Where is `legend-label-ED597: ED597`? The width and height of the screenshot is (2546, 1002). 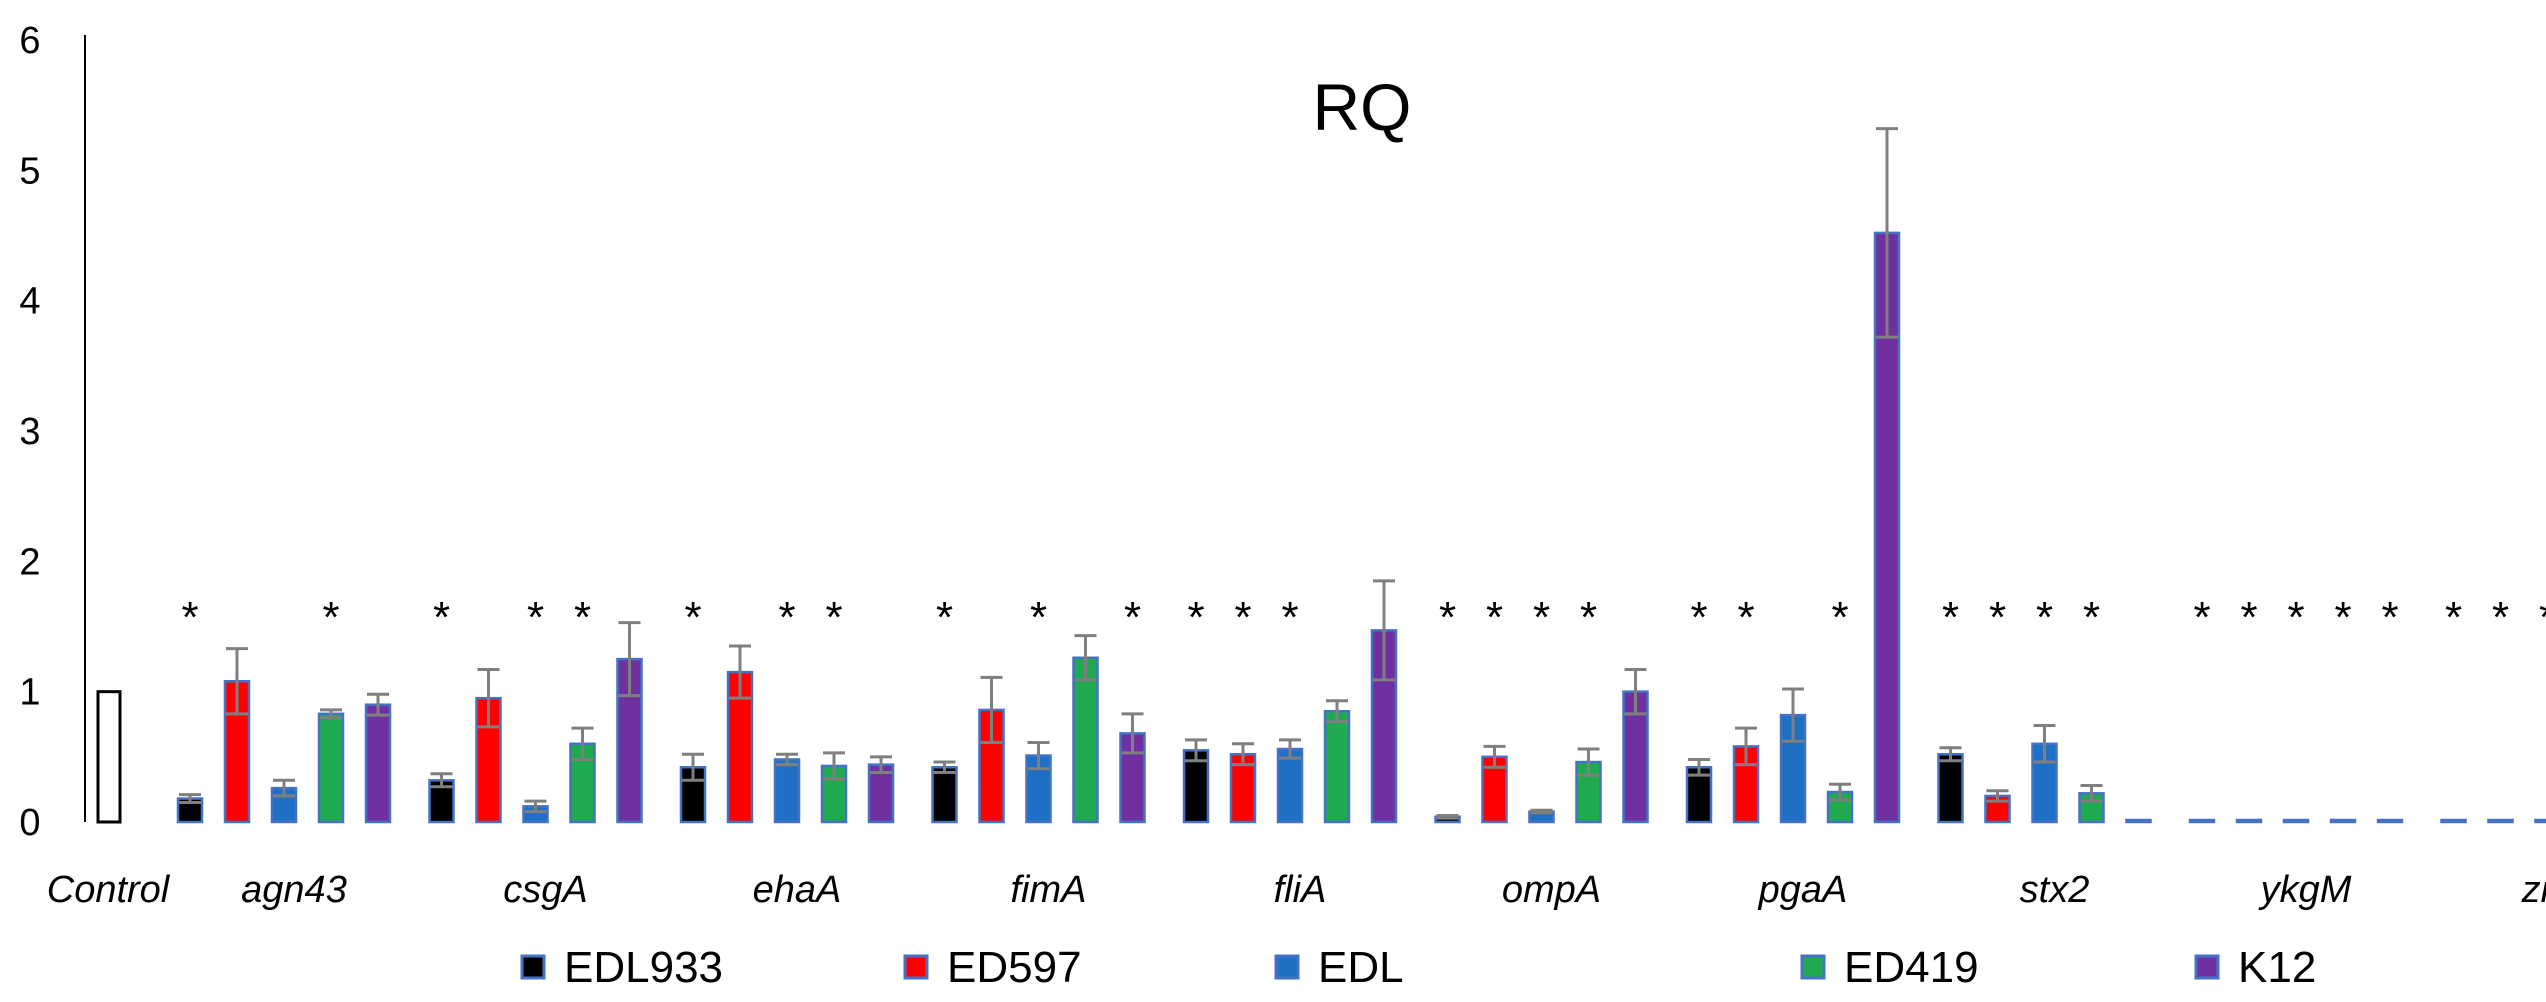
legend-label-ED597: ED597 is located at coordinates (1014, 967).